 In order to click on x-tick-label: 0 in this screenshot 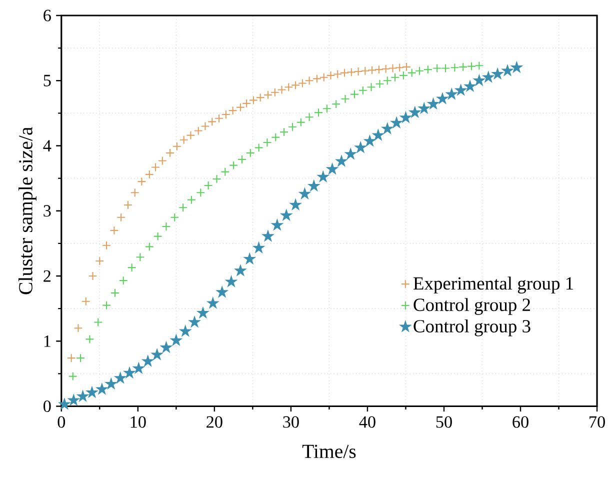, I will do `click(62, 422)`.